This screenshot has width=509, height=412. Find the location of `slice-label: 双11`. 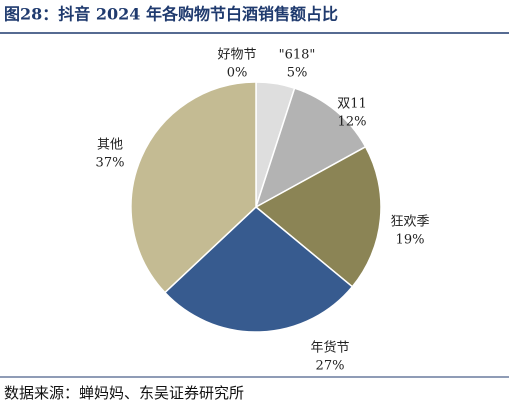

slice-label: 双11 is located at coordinates (352, 104).